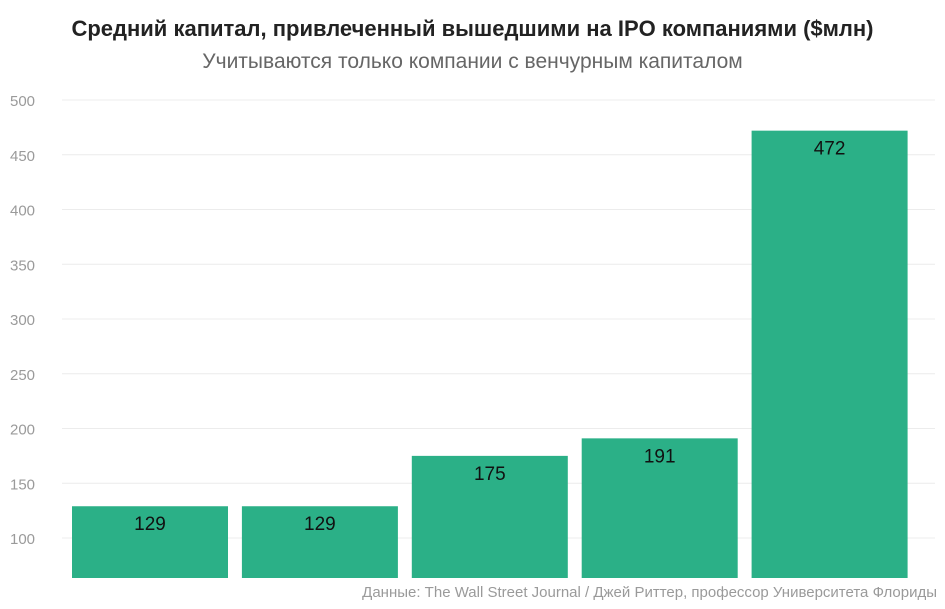  Describe the element at coordinates (830, 149) in the screenshot. I see `bar-value-label: 472` at that location.